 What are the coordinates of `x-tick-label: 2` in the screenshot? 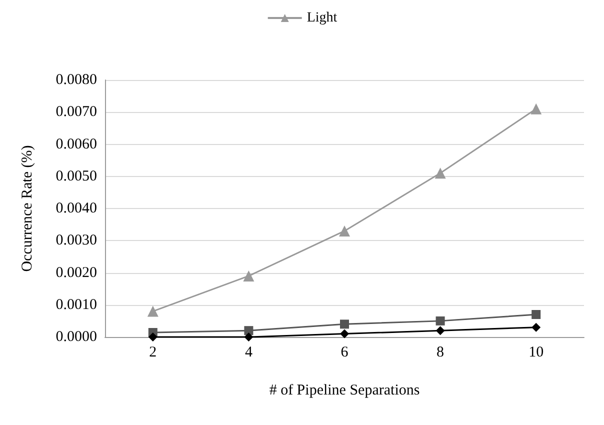 It's located at (153, 352).